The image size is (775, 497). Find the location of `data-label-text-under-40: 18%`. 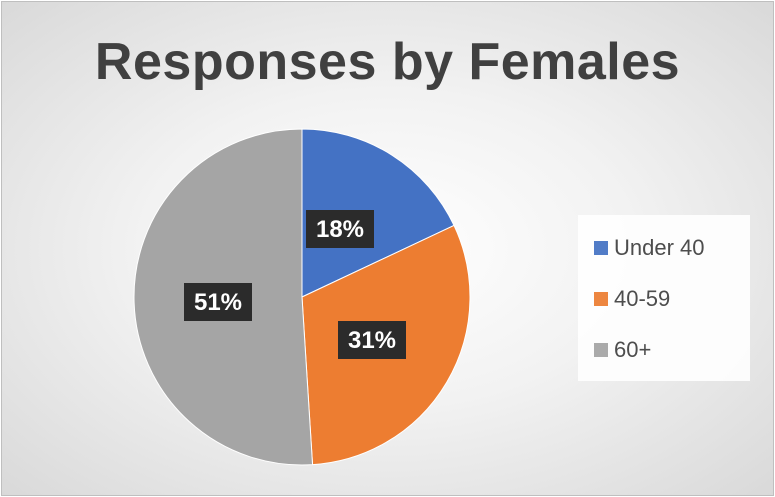

data-label-text-under-40: 18% is located at coordinates (340, 229).